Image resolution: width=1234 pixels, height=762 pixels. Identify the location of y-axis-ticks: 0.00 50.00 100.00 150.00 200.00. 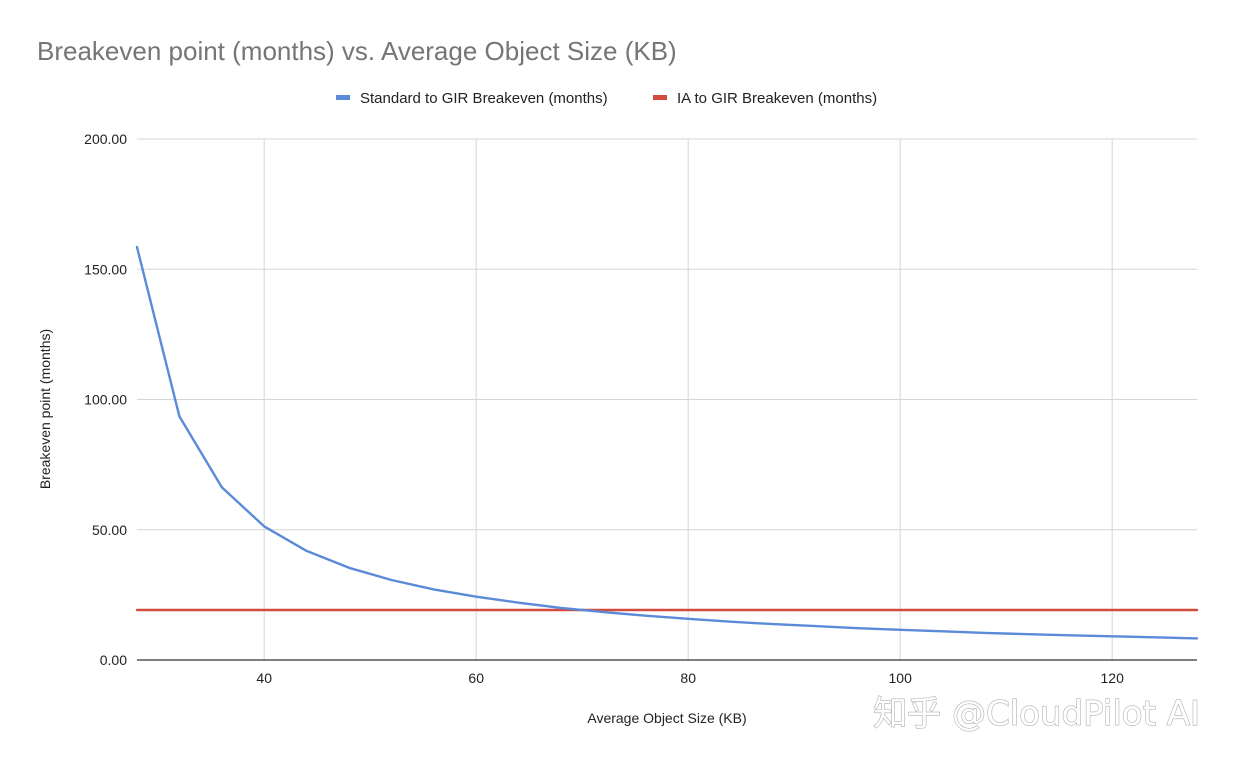
(105, 399).